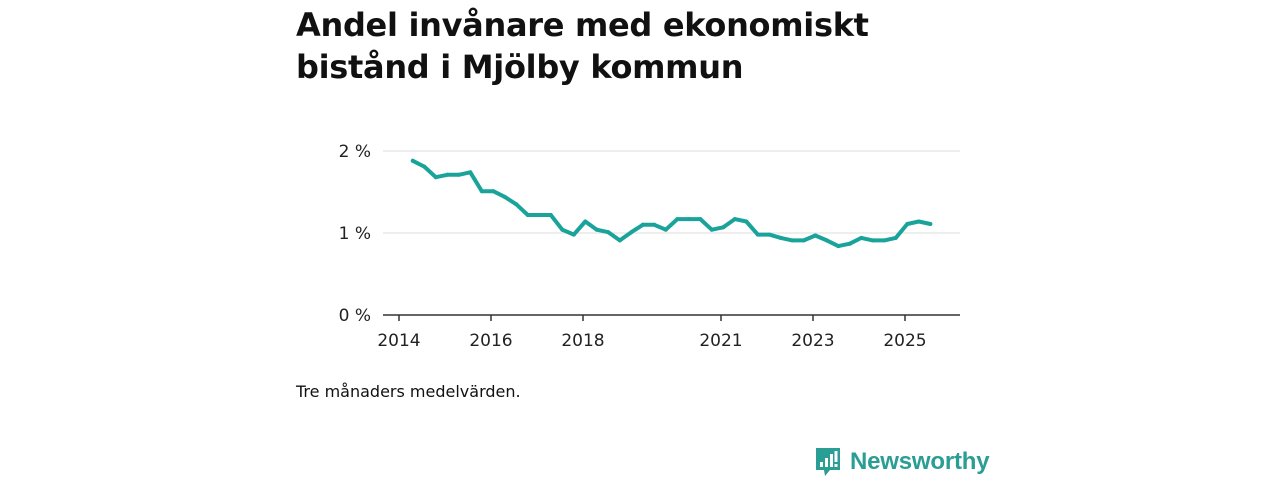 The height and width of the screenshot is (480, 1280). Describe the element at coordinates (920, 461) in the screenshot. I see `brand-name: Newsworthy` at that location.